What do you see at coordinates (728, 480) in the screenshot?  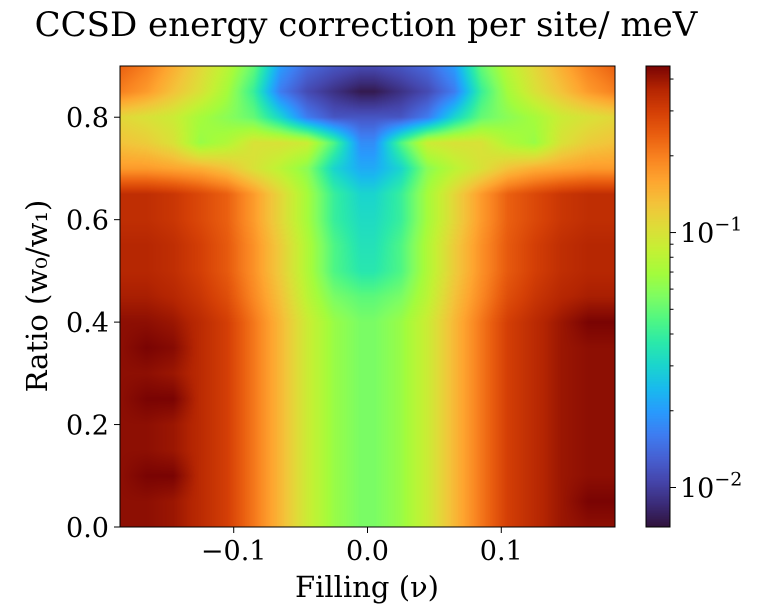 I see `colorbar-tick-exponent: −2` at bounding box center [728, 480].